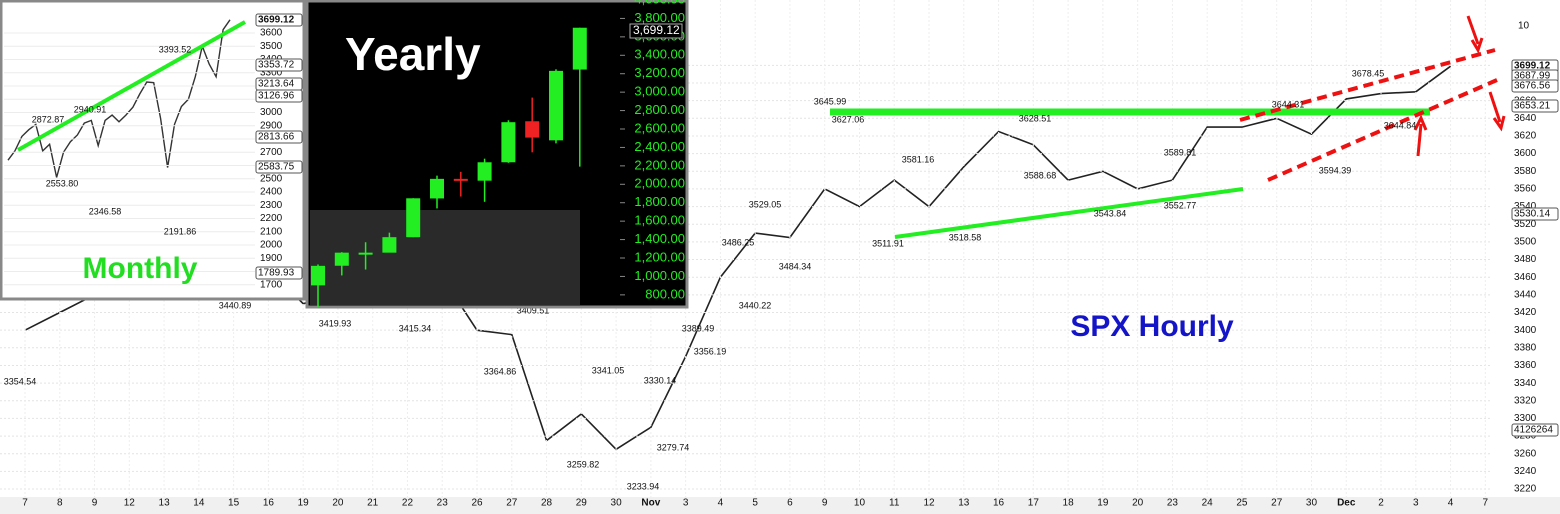  I want to click on annotation: 3486.25, so click(738, 242).